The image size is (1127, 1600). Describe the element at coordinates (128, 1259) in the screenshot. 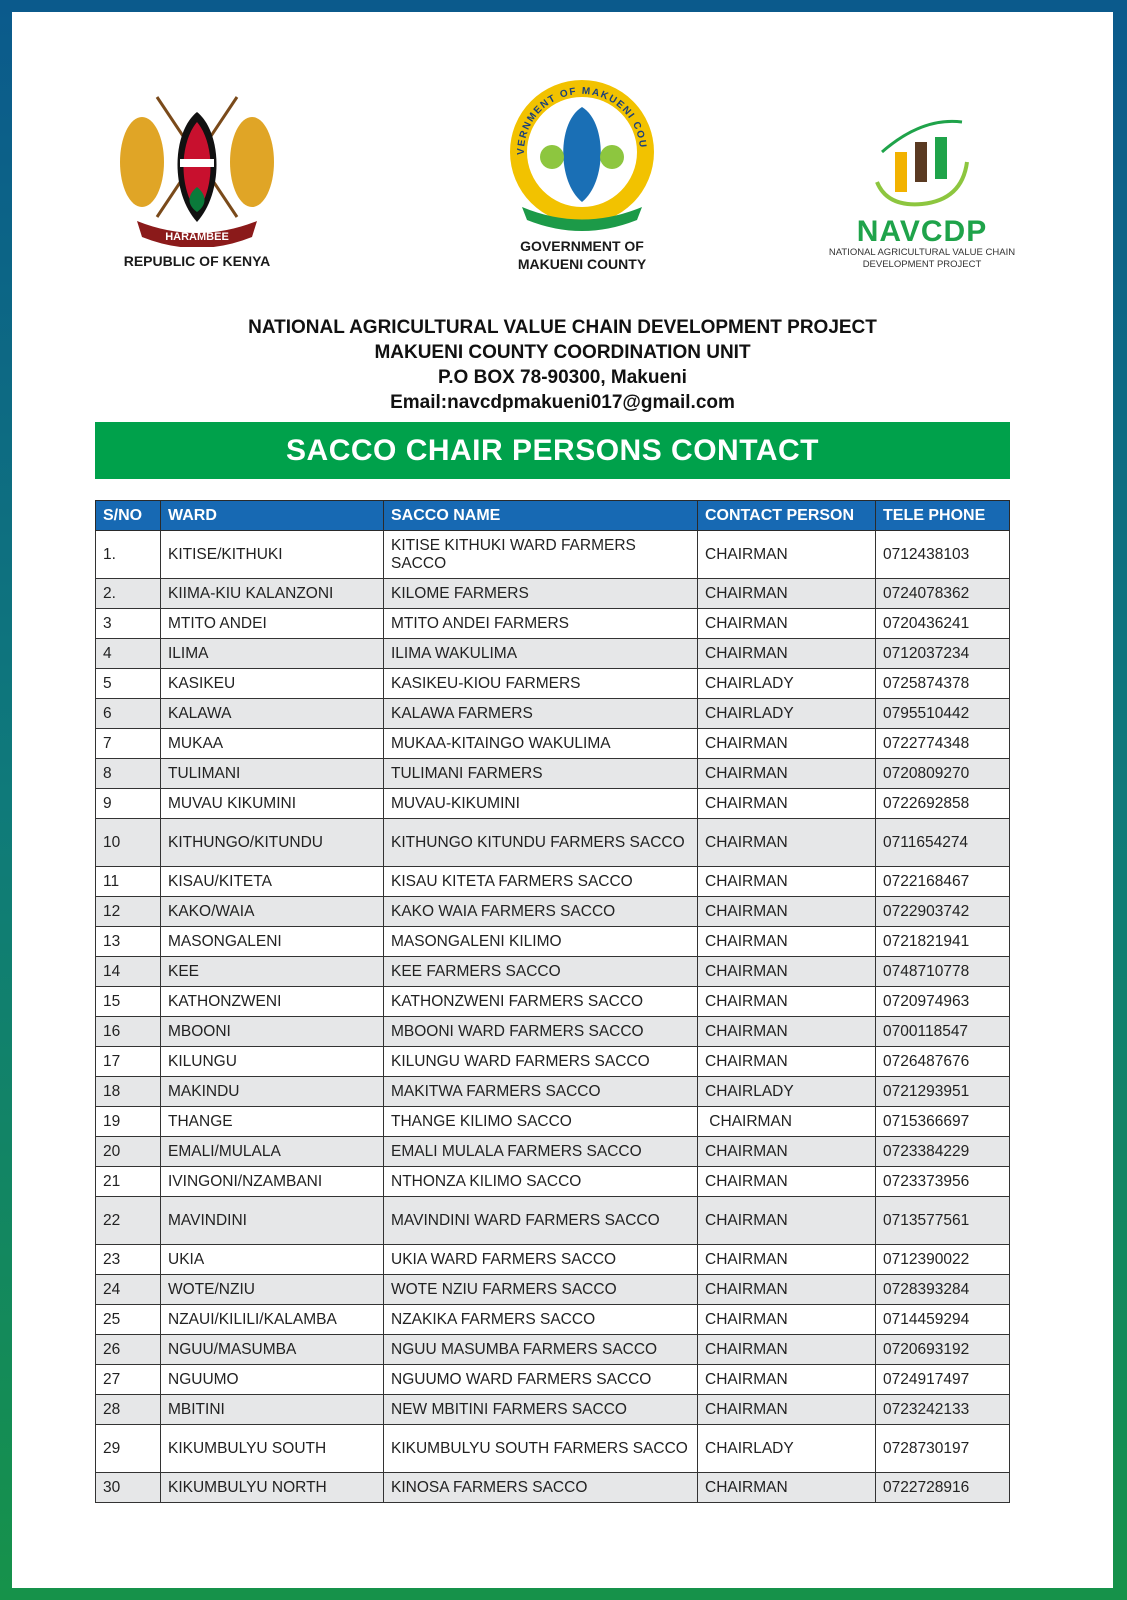

I see `cell-sno: 23` at that location.